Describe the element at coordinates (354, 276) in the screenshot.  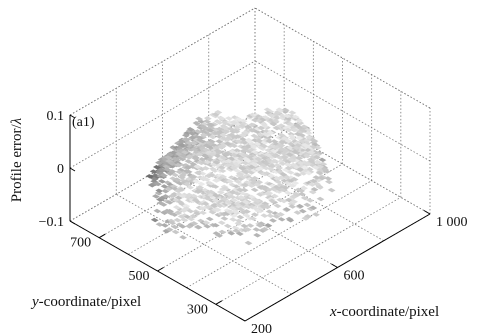
I see `x-tick-label: 600` at that location.